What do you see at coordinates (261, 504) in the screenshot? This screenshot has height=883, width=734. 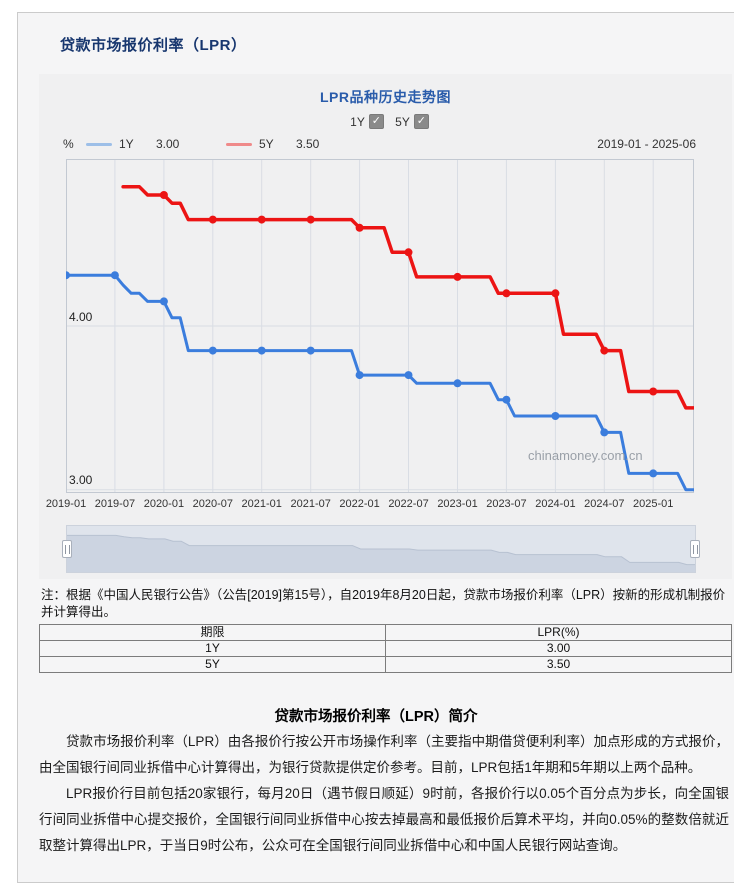 I see `x-axis-tick-label: 2021-01` at bounding box center [261, 504].